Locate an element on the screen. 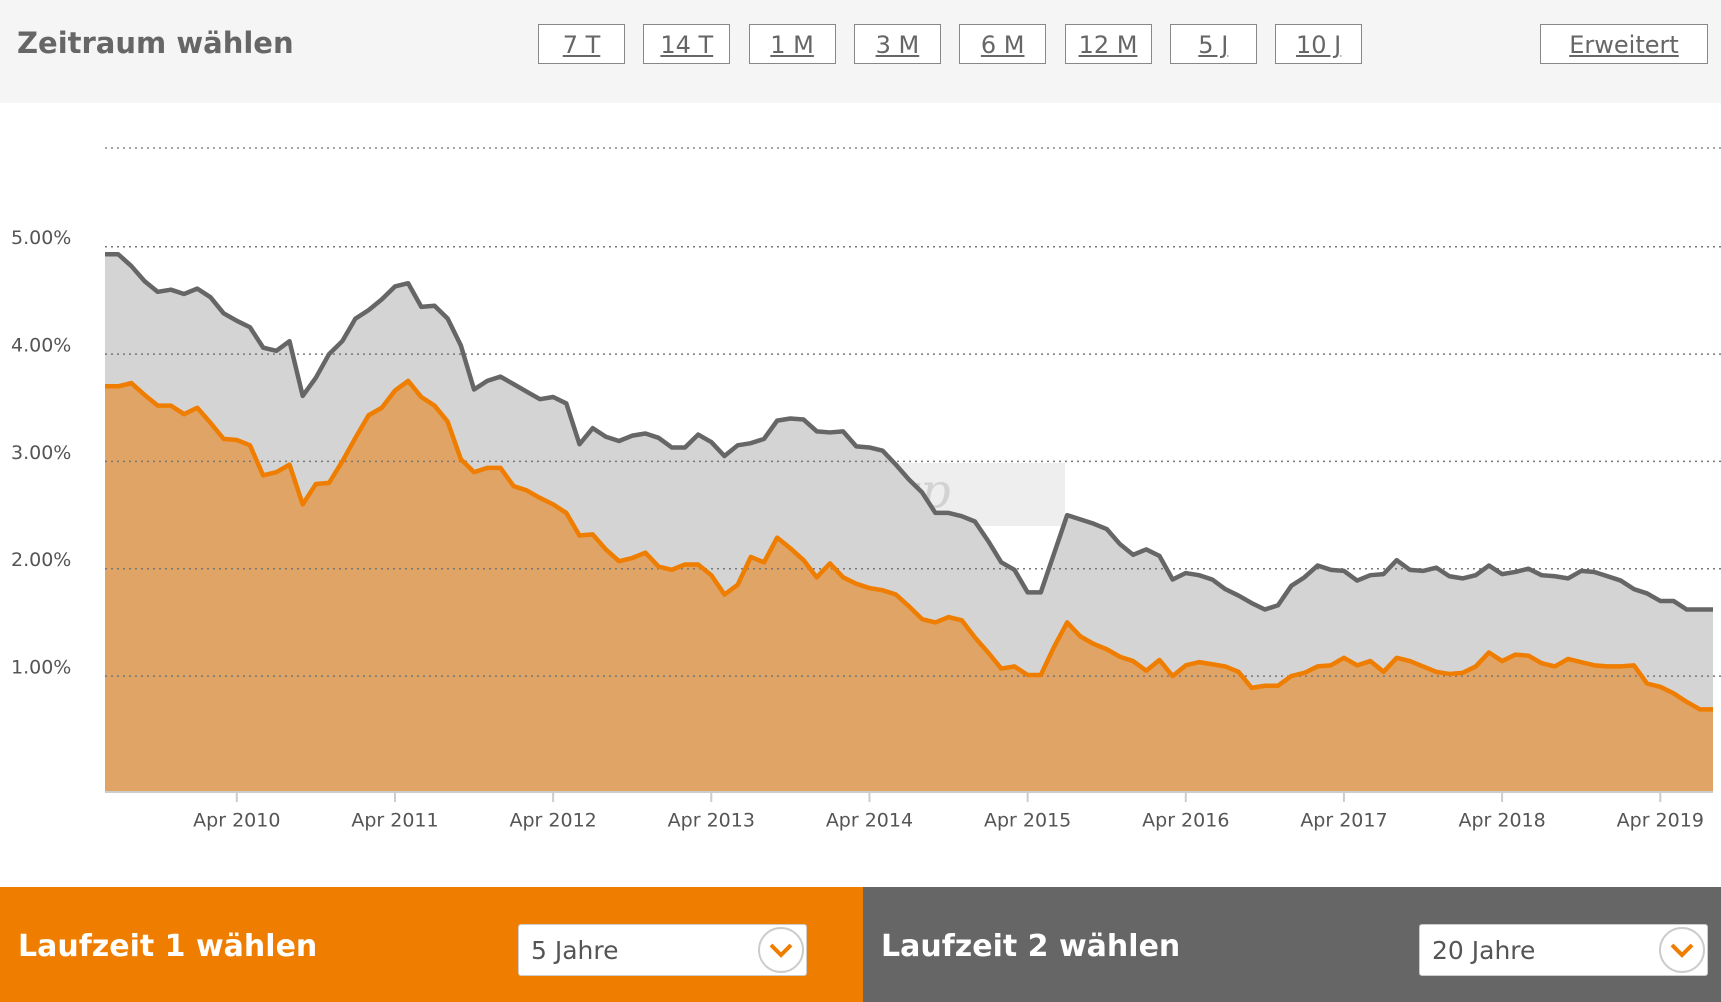 This screenshot has height=1002, width=1721. term-1-panel: Laufzeit 1 wählen 5 Jahre is located at coordinates (431, 944).